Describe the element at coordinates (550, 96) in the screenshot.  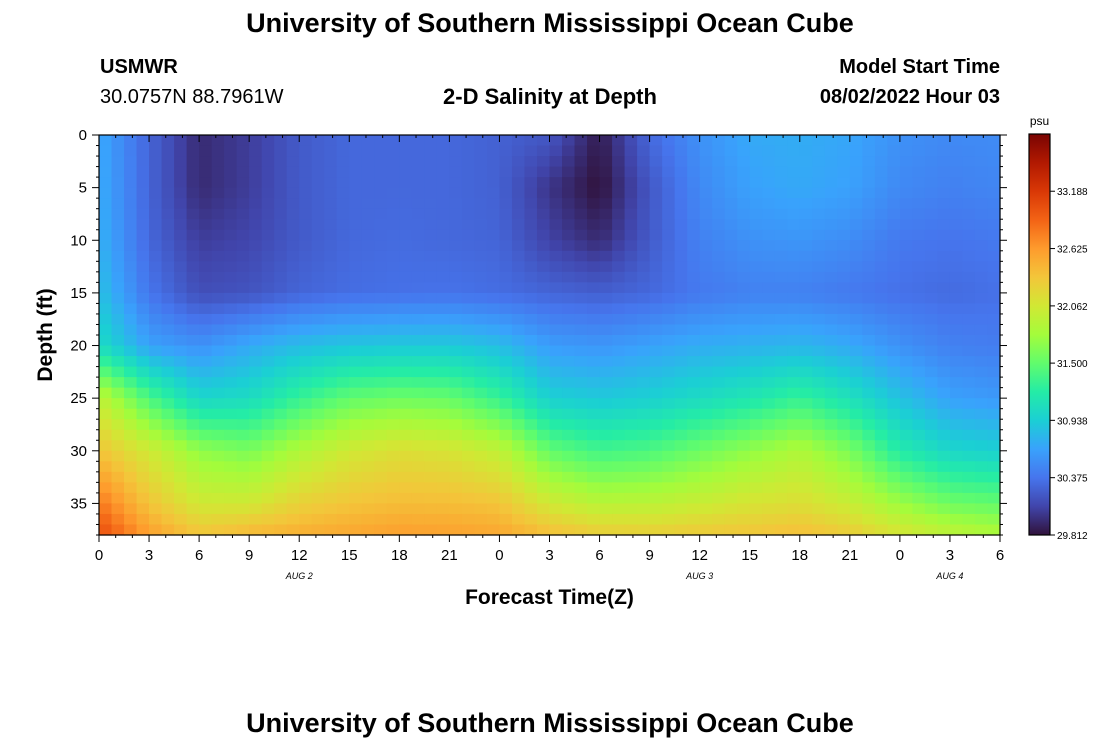
I see `chart-subtitle: 2-D Salinity at Depth` at that location.